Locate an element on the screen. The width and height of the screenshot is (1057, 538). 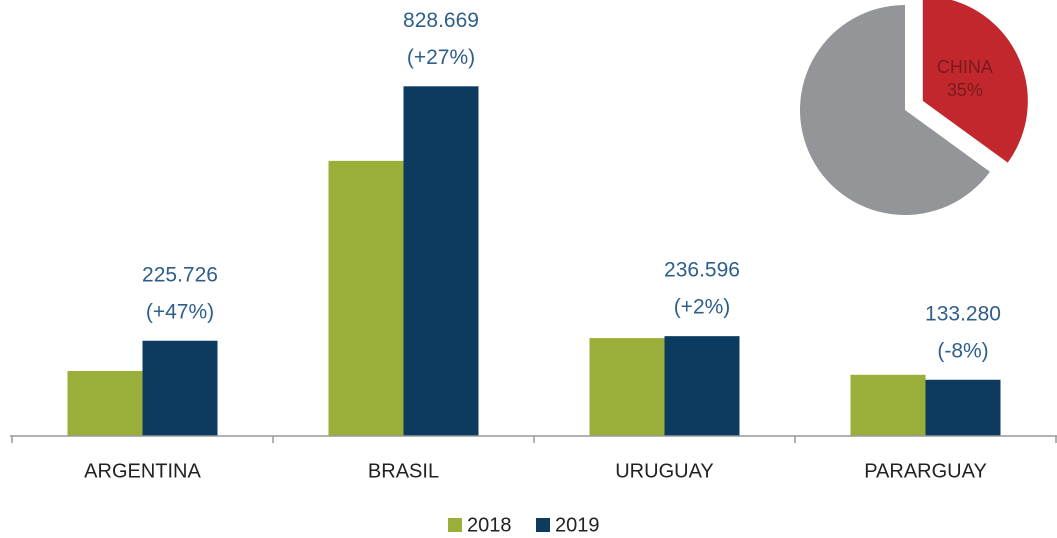
change-label: (+2%) is located at coordinates (702, 307).